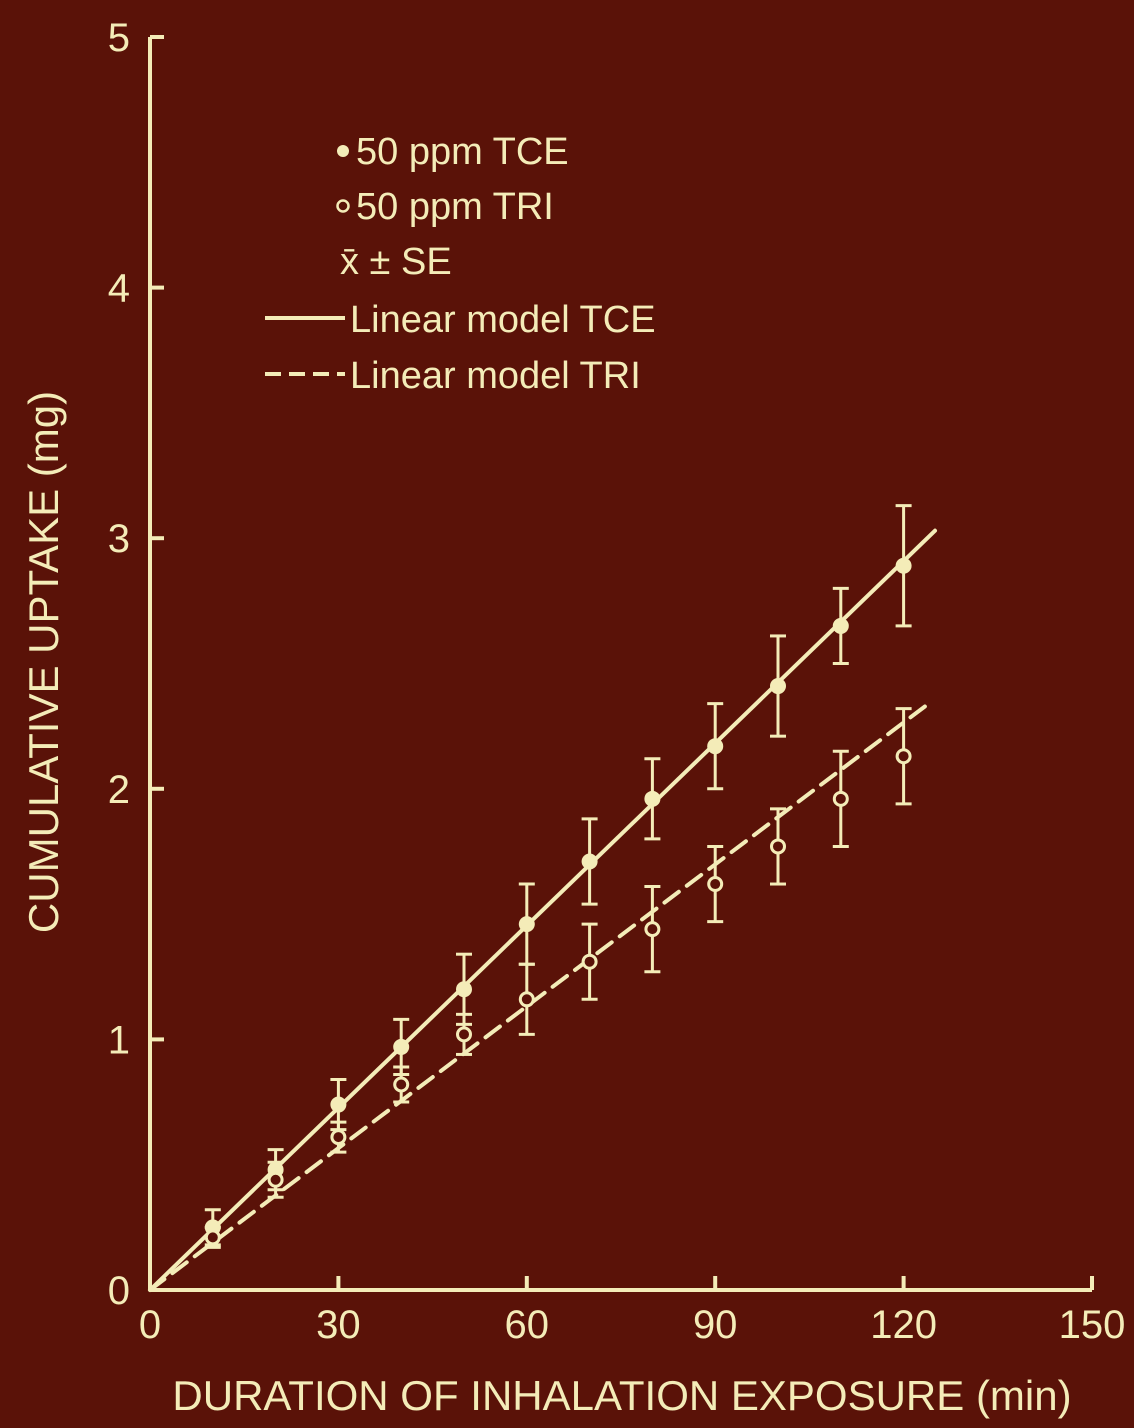  I want to click on y-tick-label: 5, so click(119, 38).